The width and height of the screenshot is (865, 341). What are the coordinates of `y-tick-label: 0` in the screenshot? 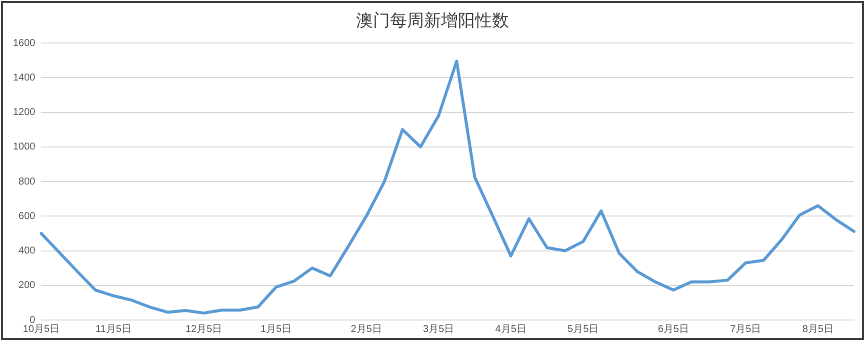 It's located at (33, 320).